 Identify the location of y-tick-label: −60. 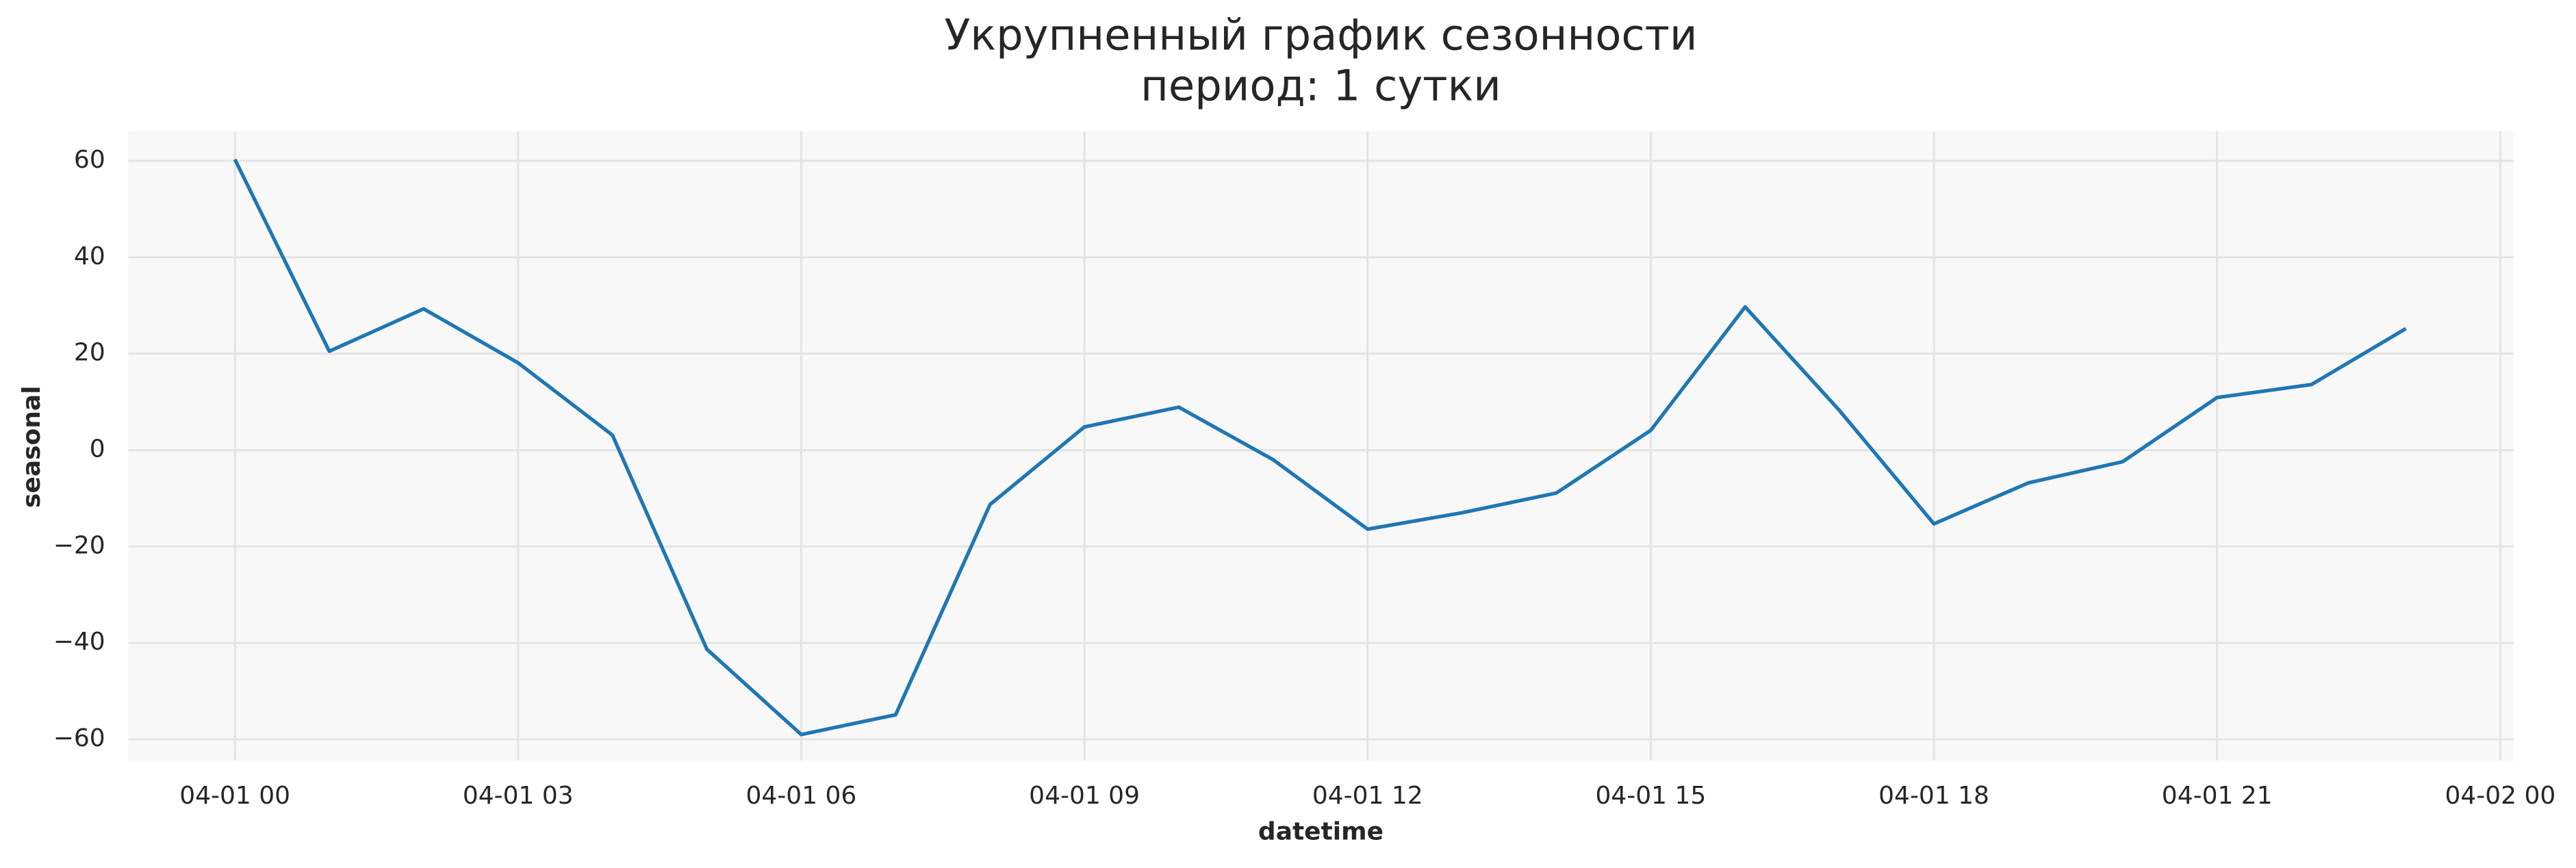
(79, 738).